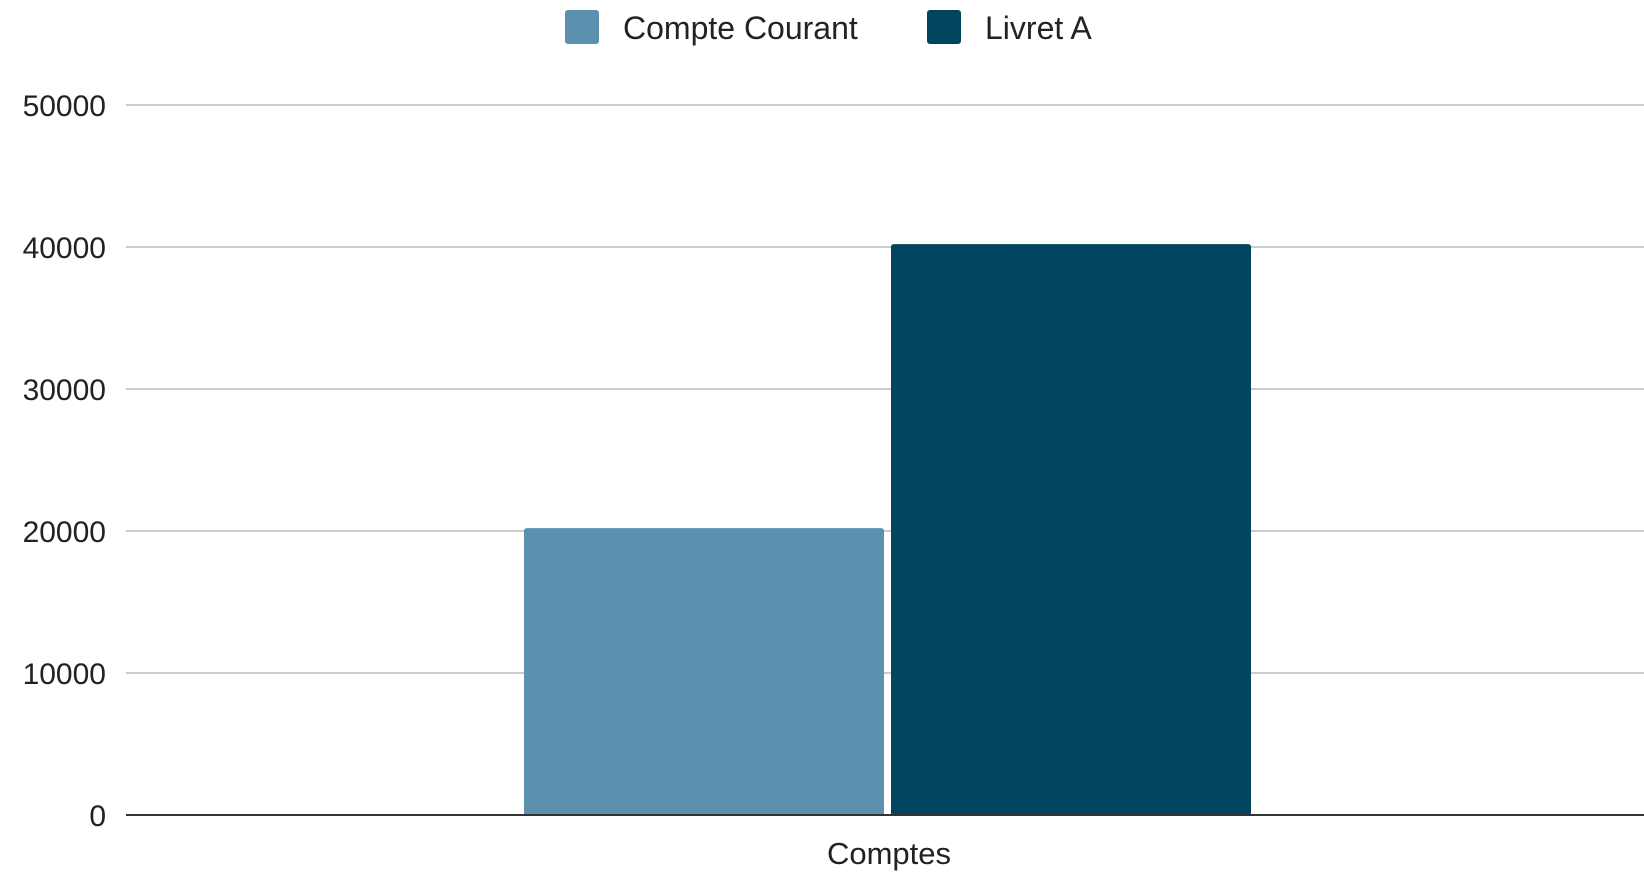  I want to click on legend: Compte Courant Livret A, so click(828, 28).